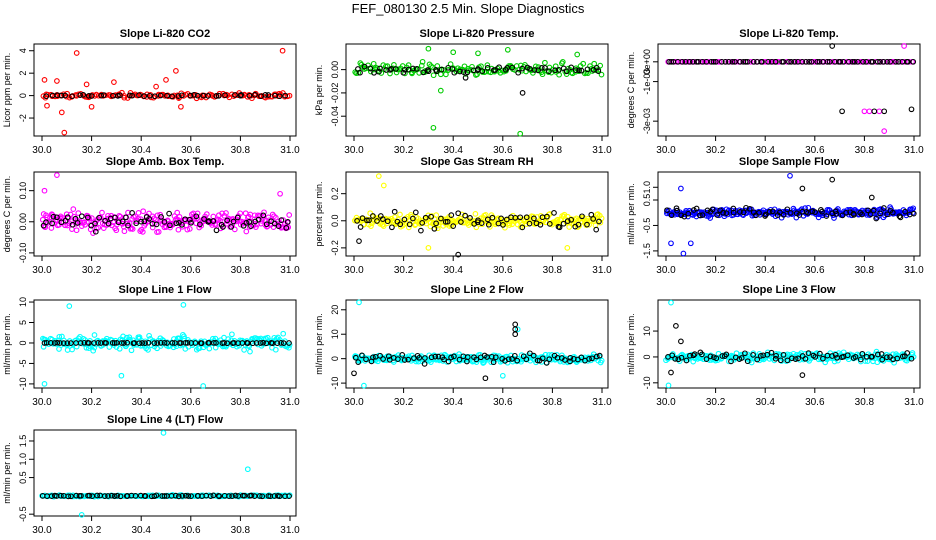 The image size is (936, 540). Describe the element at coordinates (746, 213) in the screenshot. I see `blue-point` at that location.